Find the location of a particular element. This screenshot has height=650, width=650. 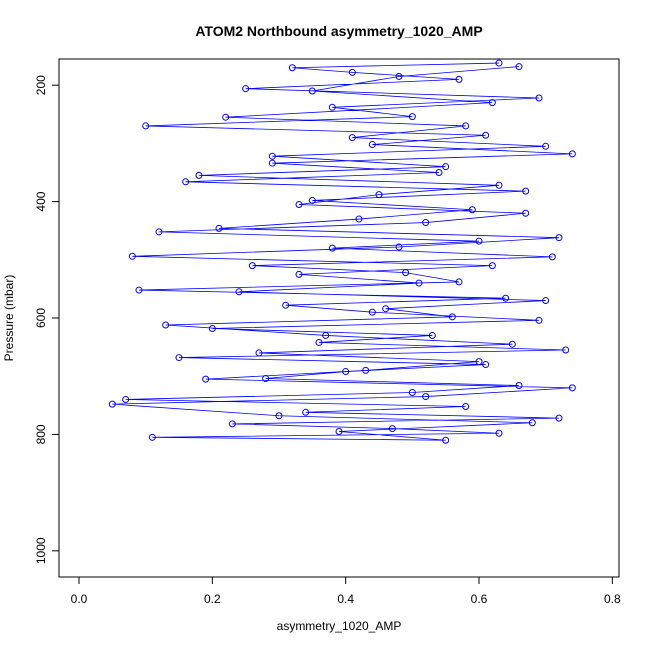

y-tick-label: 400 is located at coordinates (41, 201).